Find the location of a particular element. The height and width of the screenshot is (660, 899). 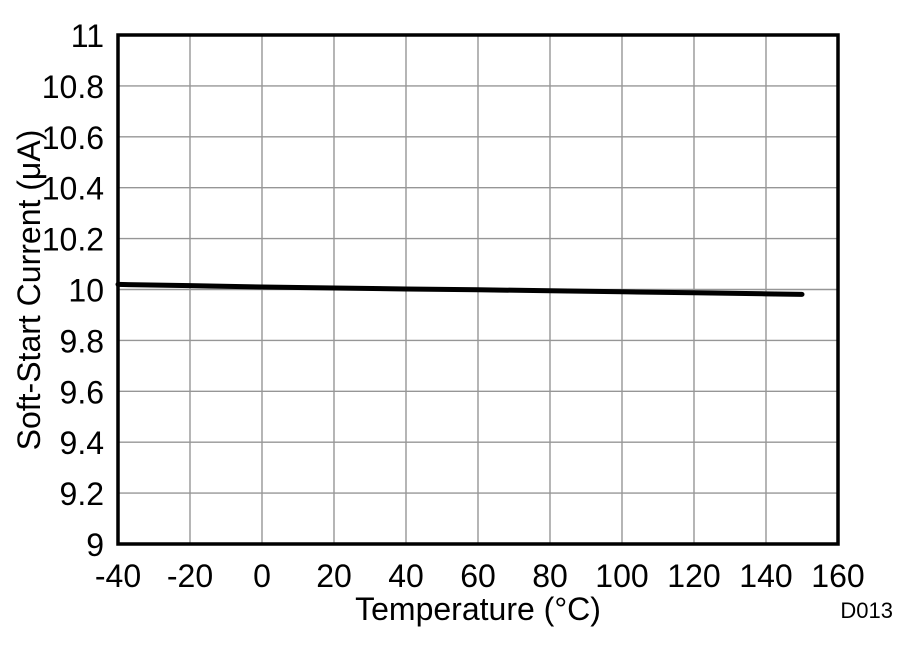

x-tick-labels: -40 -20 0 20 40 60 80 100 120 140 160 is located at coordinates (480, 576).